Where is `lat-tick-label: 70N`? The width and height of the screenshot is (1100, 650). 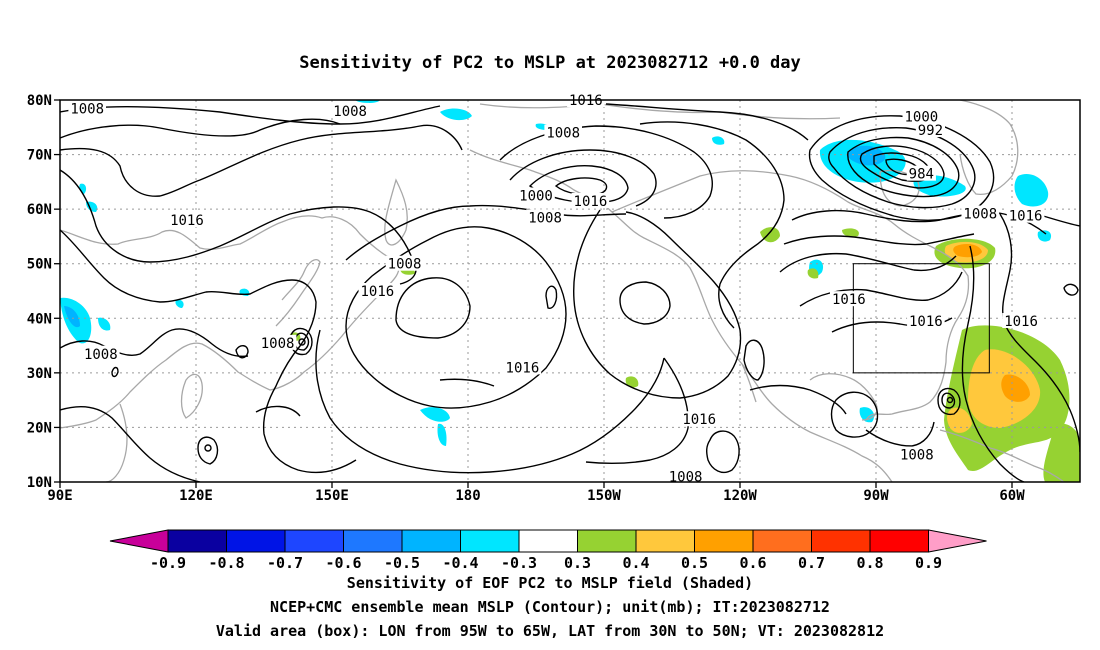
lat-tick-label: 70N is located at coordinates (39, 156).